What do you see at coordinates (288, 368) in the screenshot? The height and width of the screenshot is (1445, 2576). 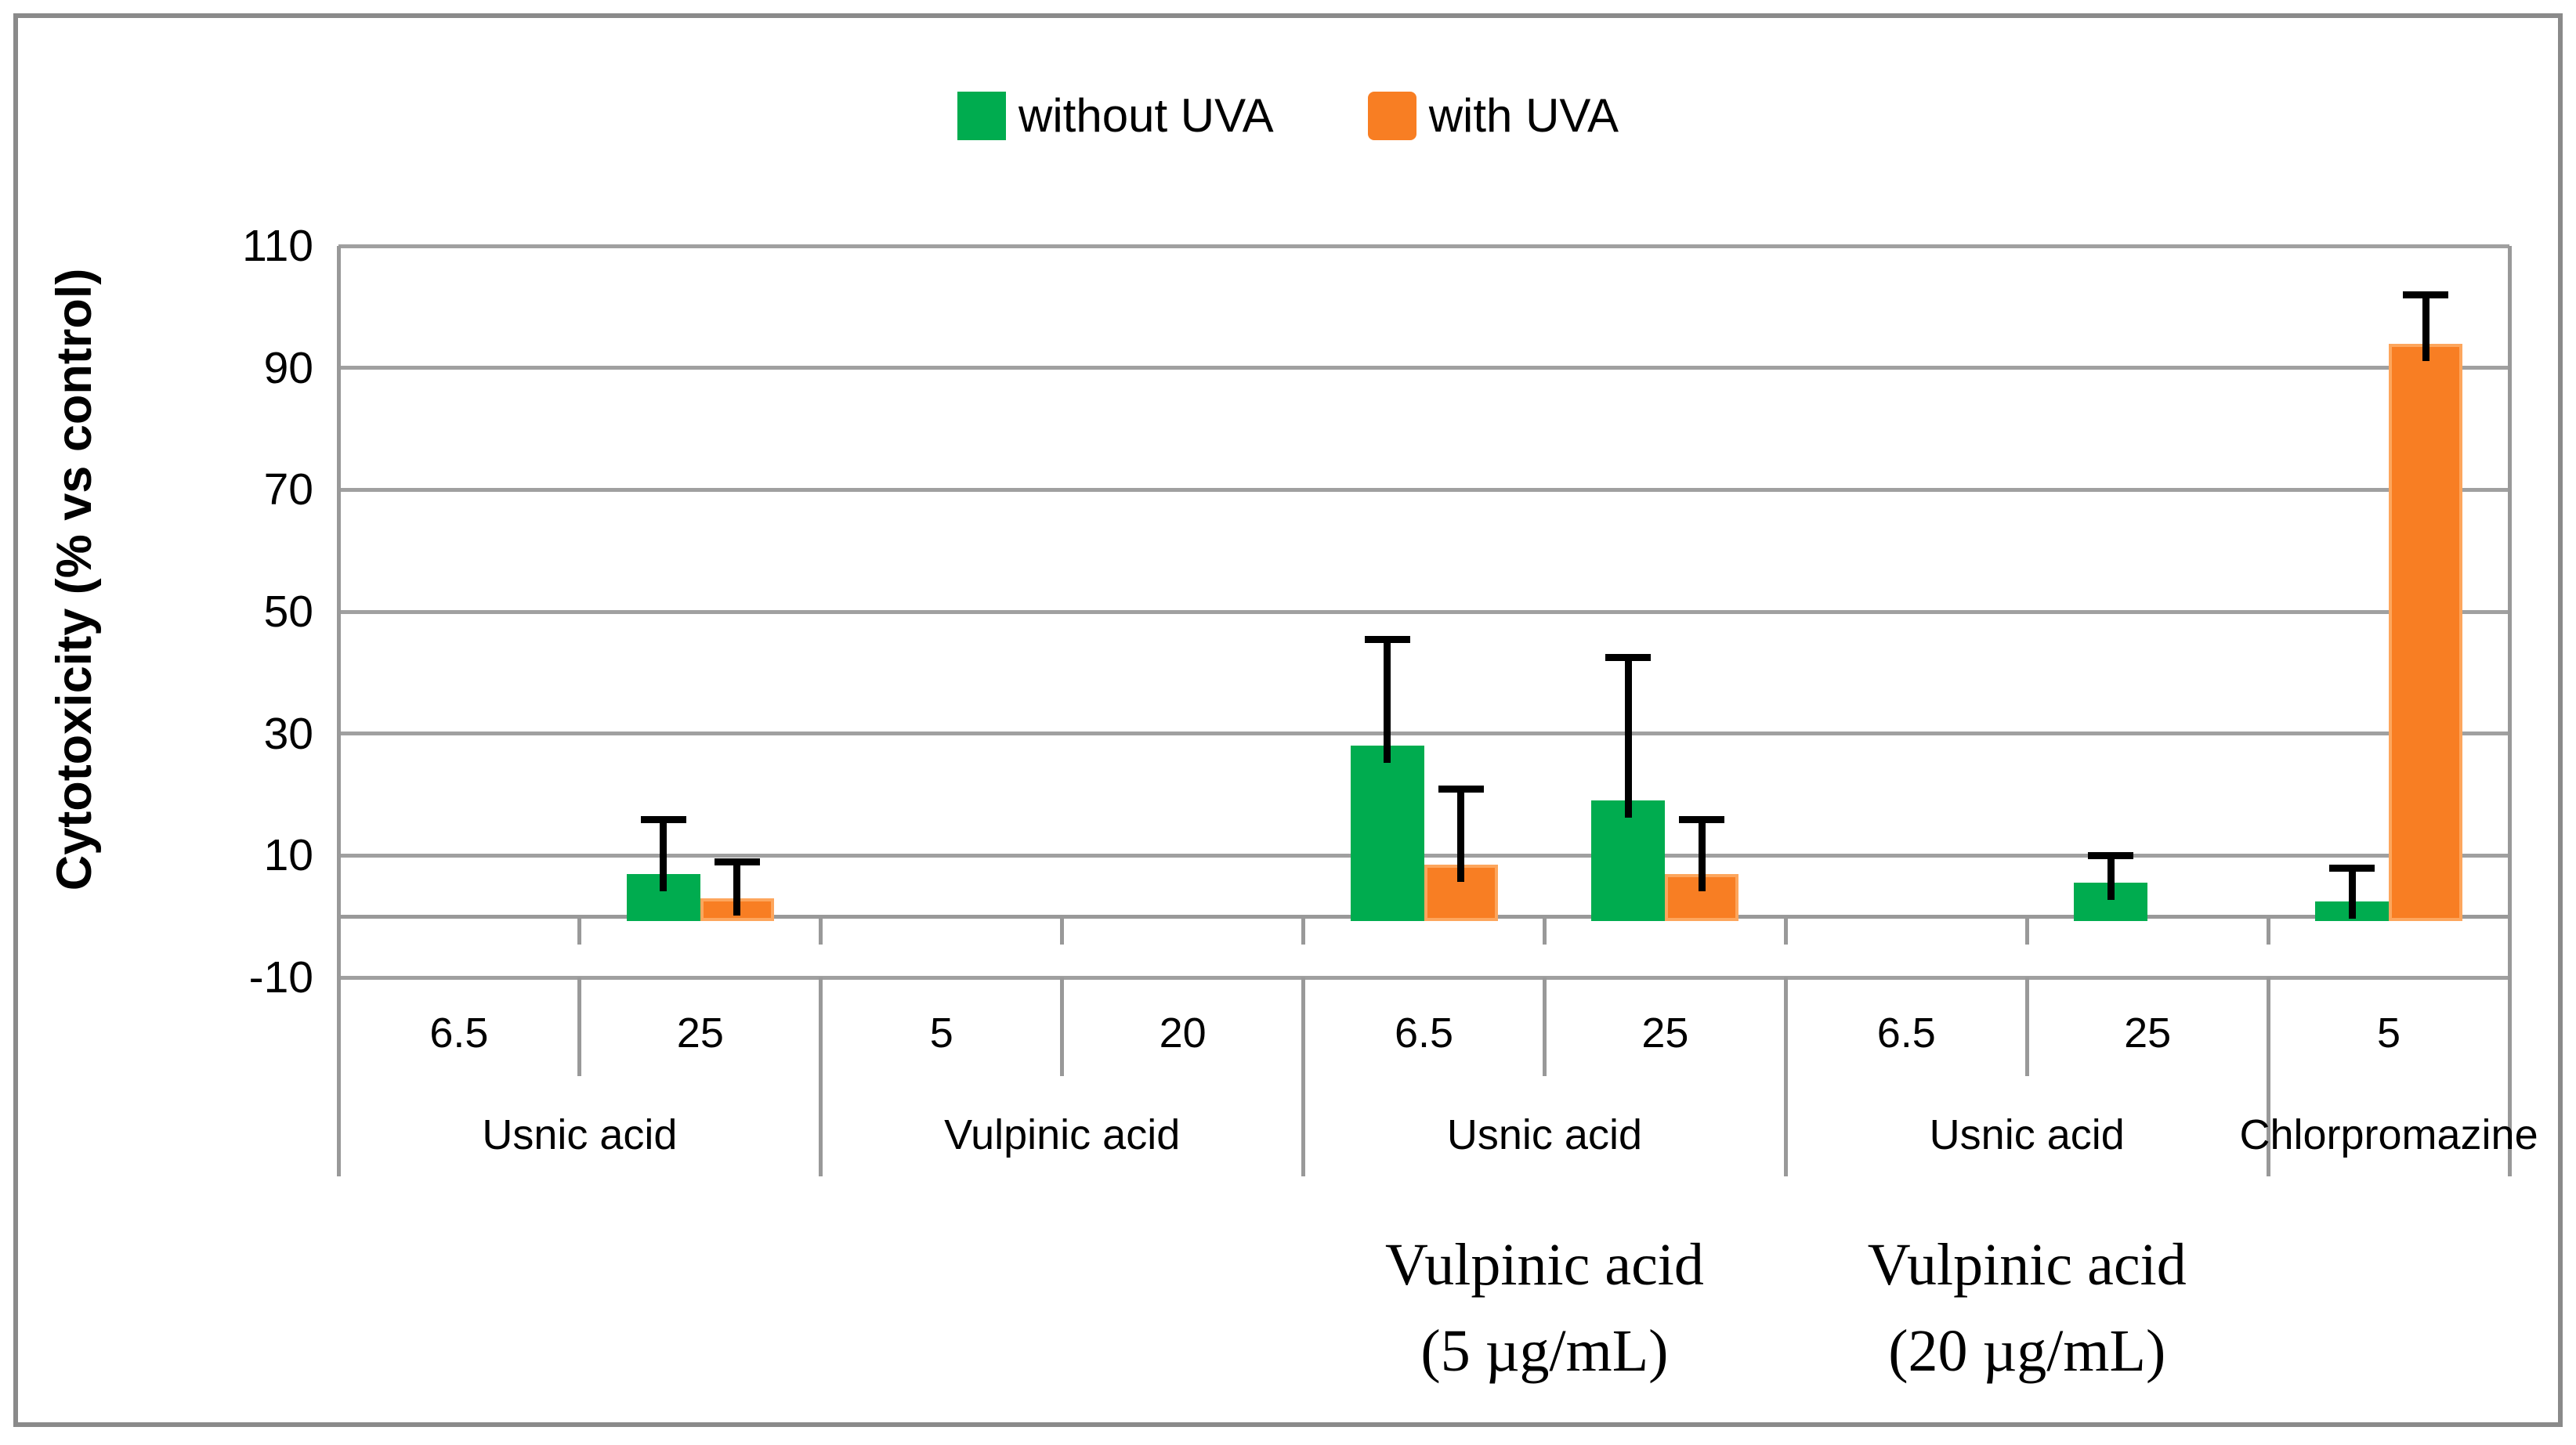 I see `y-tick-label: 90` at bounding box center [288, 368].